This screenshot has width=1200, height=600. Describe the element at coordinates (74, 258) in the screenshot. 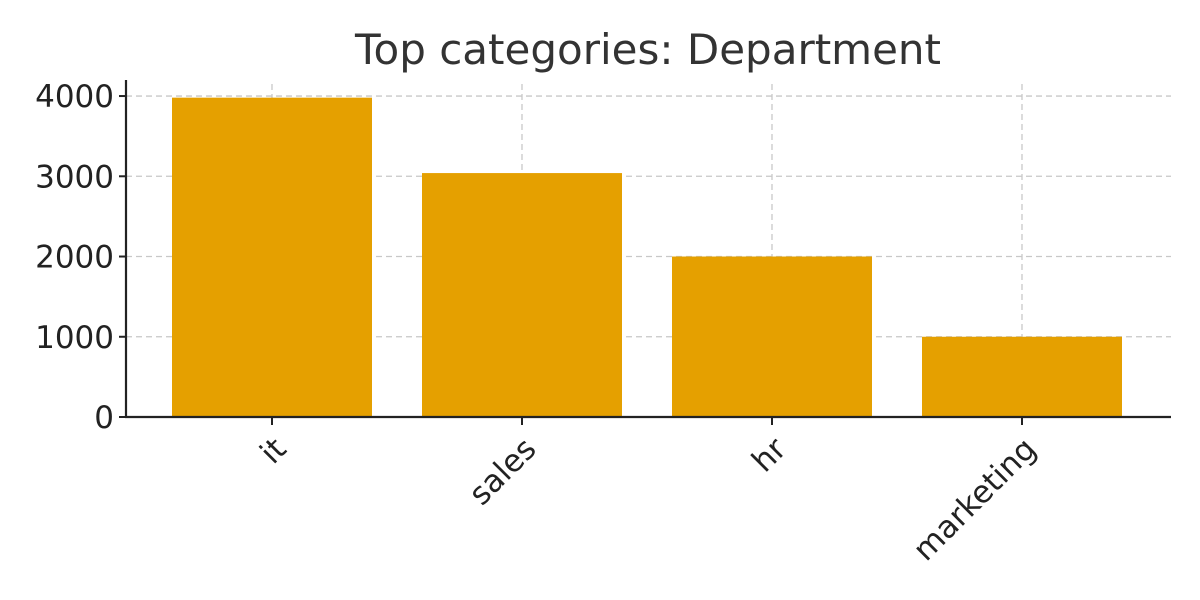

I see `y-tick-label: 2000` at that location.